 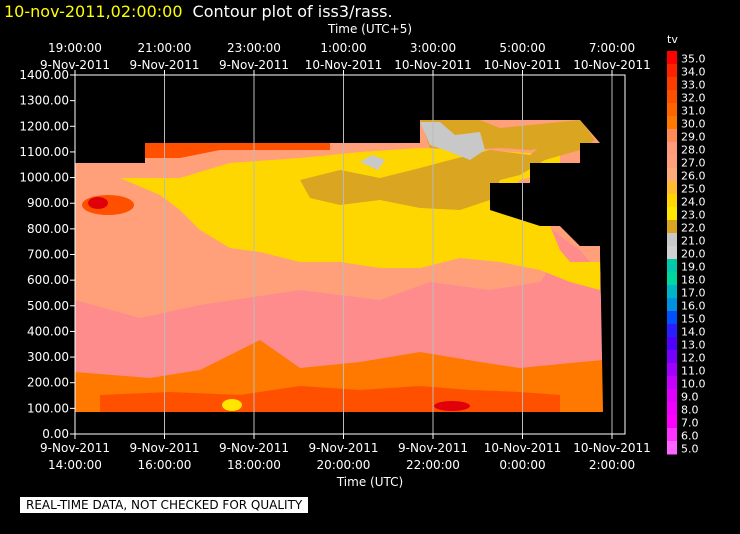 What do you see at coordinates (98, 203) in the screenshot?
I see `contour-hotspot-upper-left-core` at bounding box center [98, 203].